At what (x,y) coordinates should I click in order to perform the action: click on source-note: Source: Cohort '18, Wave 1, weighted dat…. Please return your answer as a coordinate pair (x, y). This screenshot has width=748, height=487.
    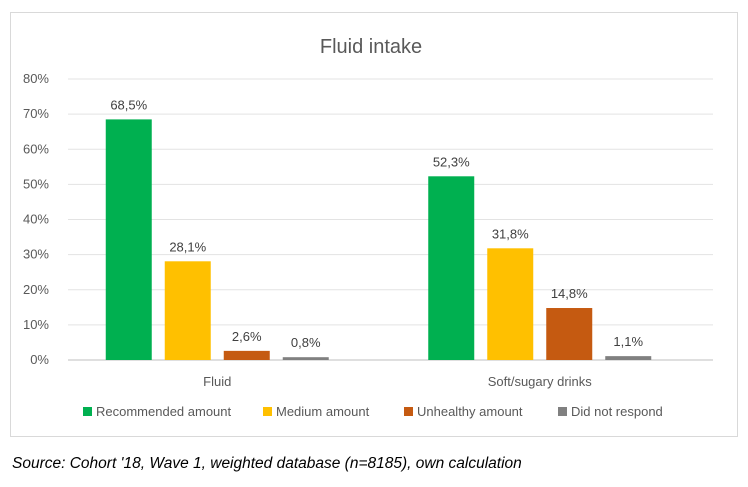
    Looking at the image, I should click on (267, 463).